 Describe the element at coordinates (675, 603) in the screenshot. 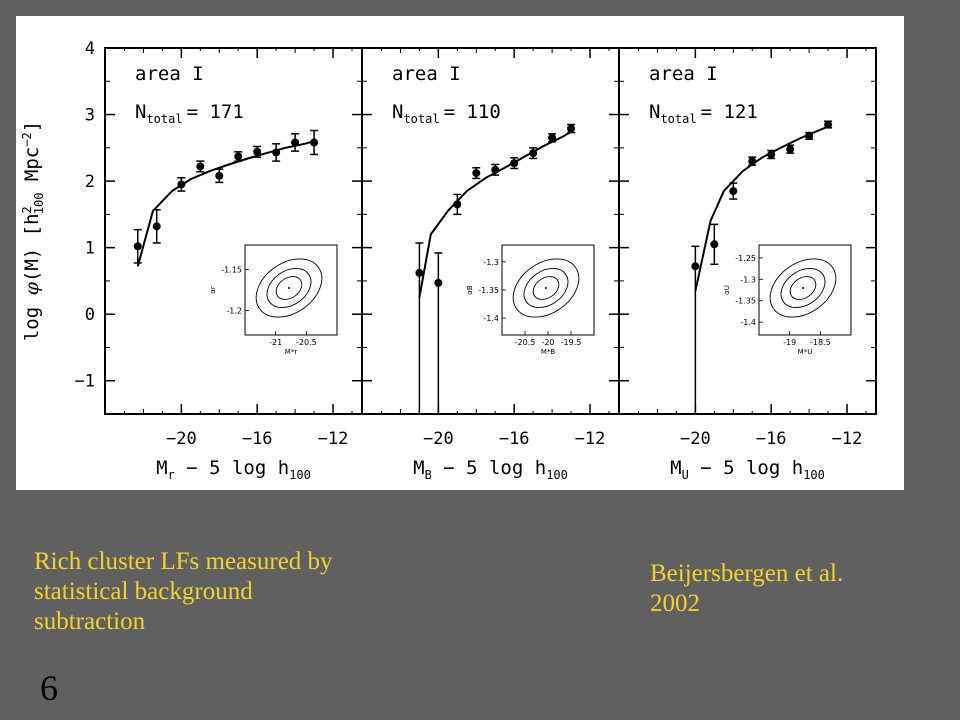

I see `caption-right-line: 2002` at that location.